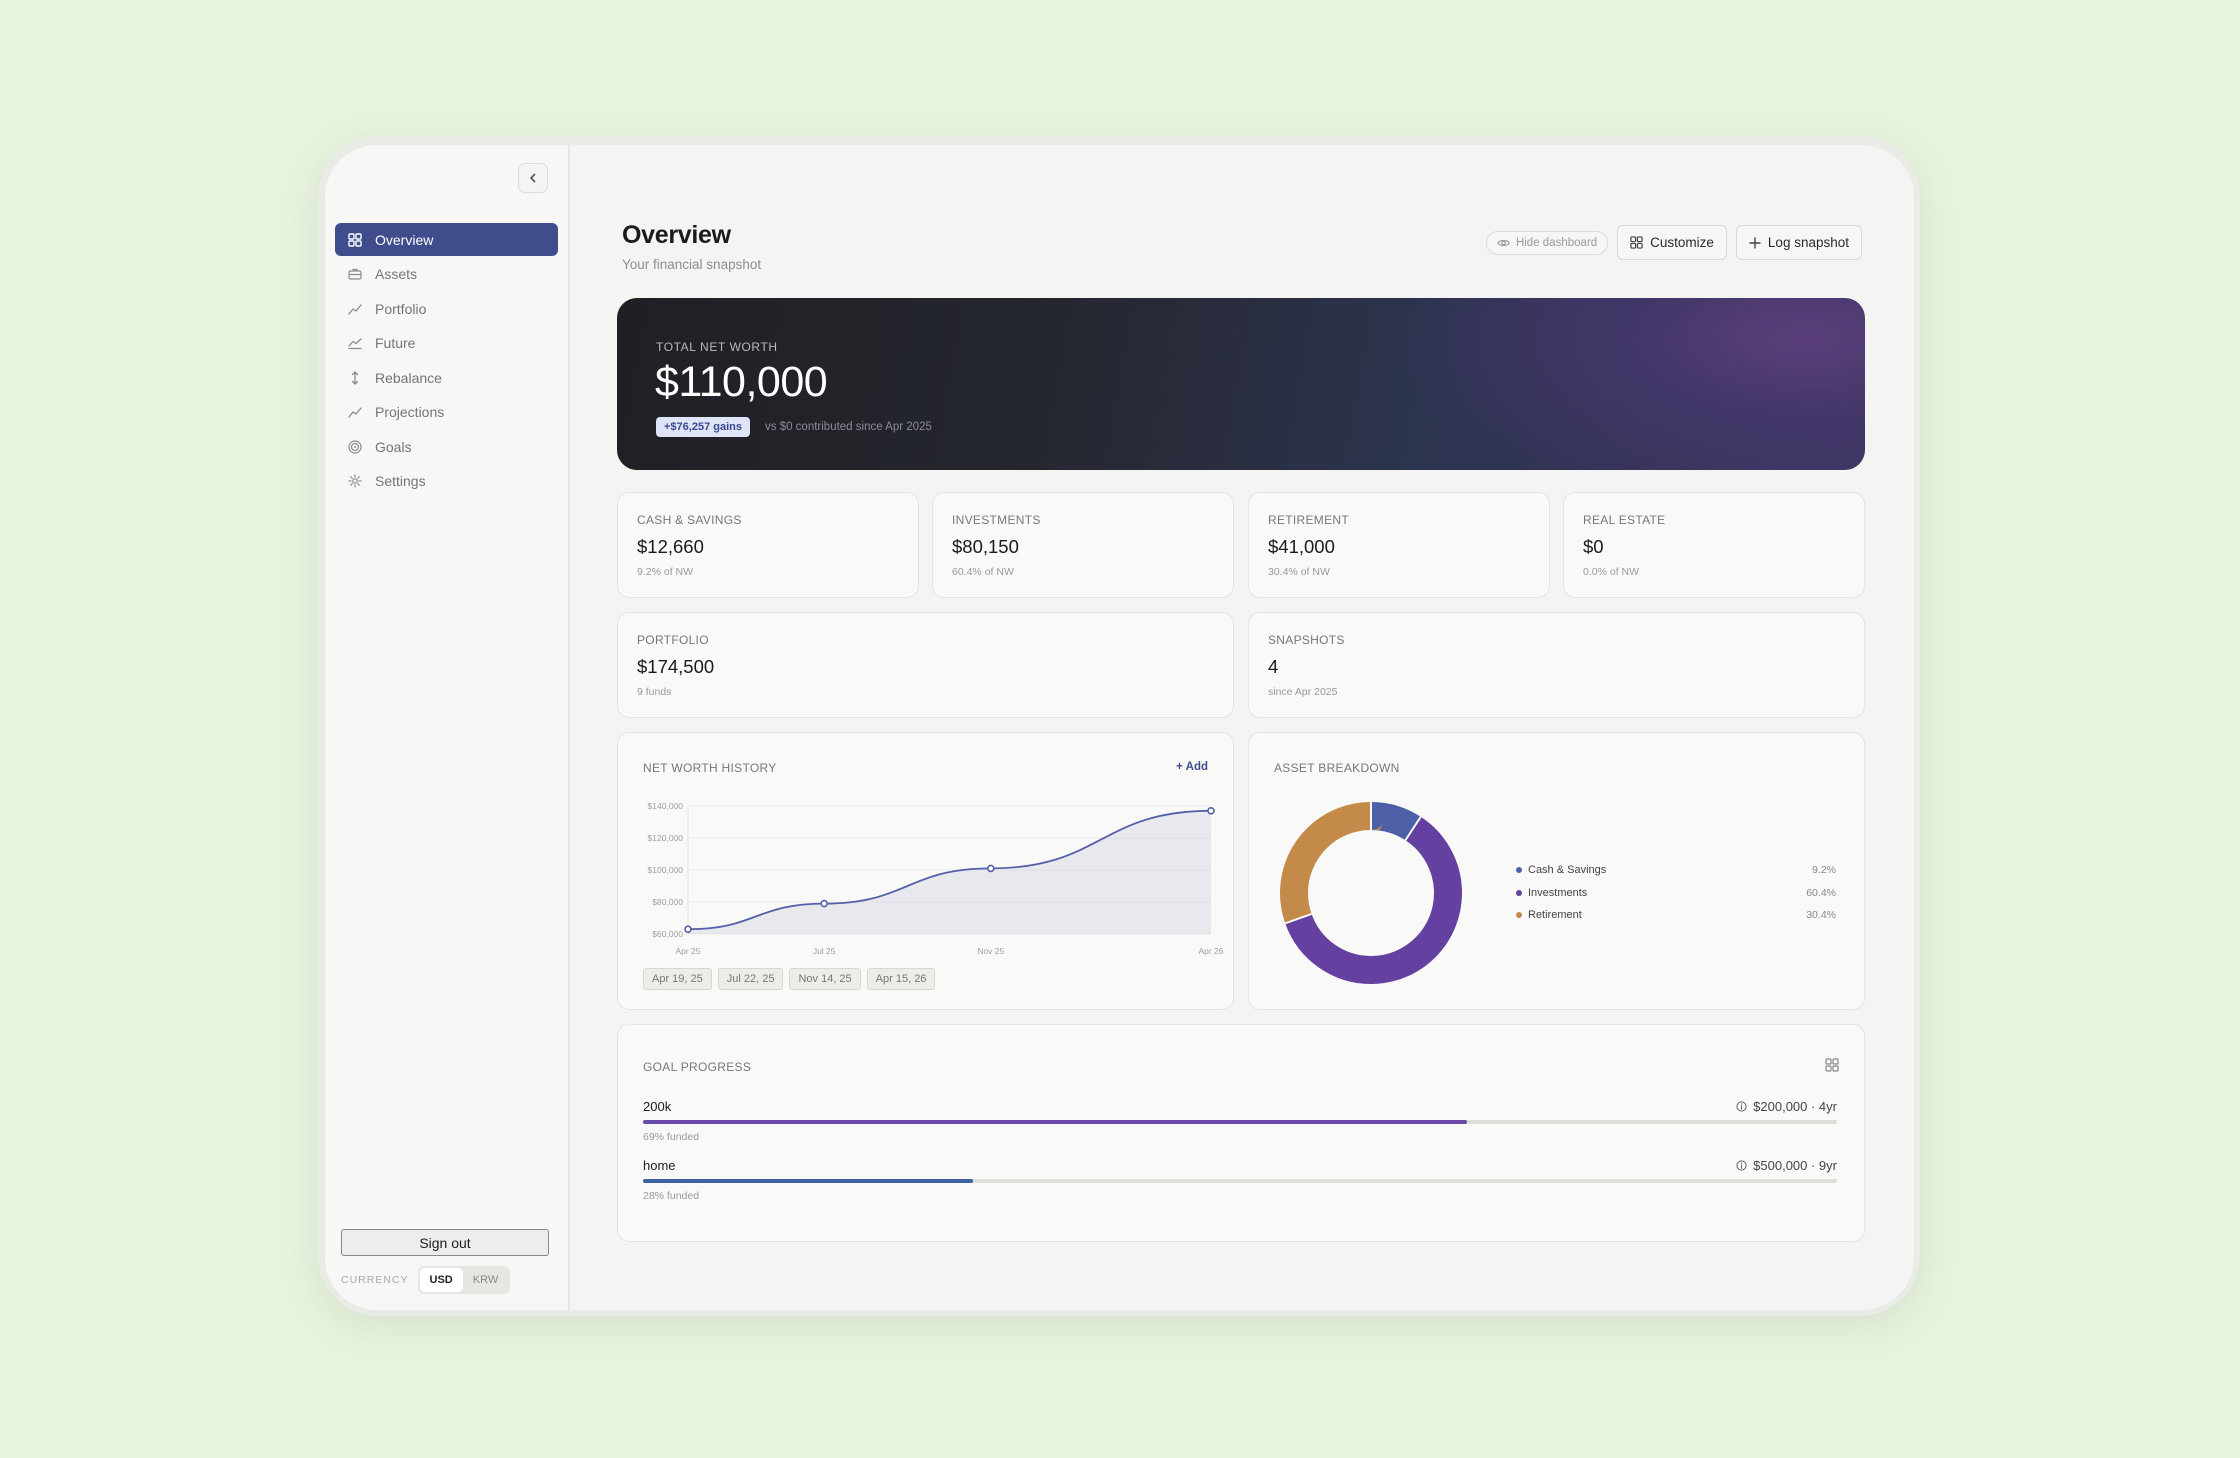 The image size is (2240, 1458). Describe the element at coordinates (1593, 546) in the screenshot. I see `stat-value: $0` at that location.